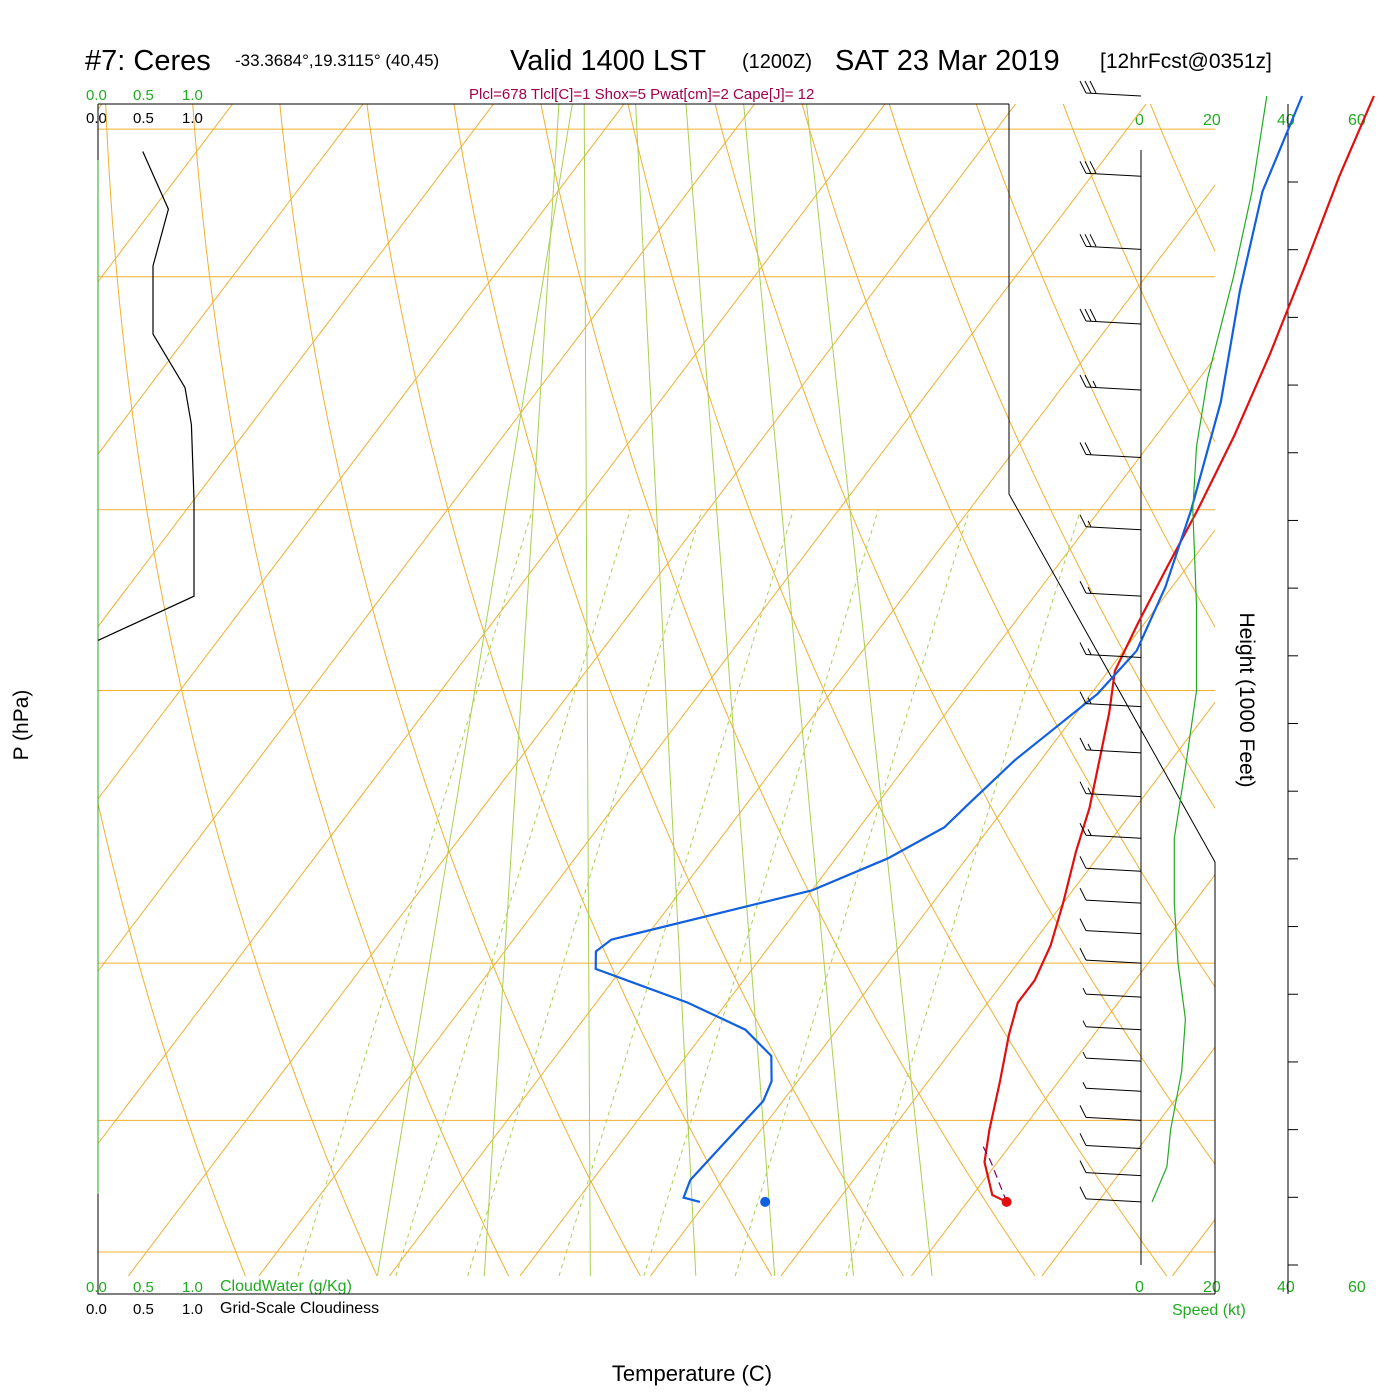 This screenshot has width=1400, height=1400. I want to click on speed-profile, so click(1209, 649).